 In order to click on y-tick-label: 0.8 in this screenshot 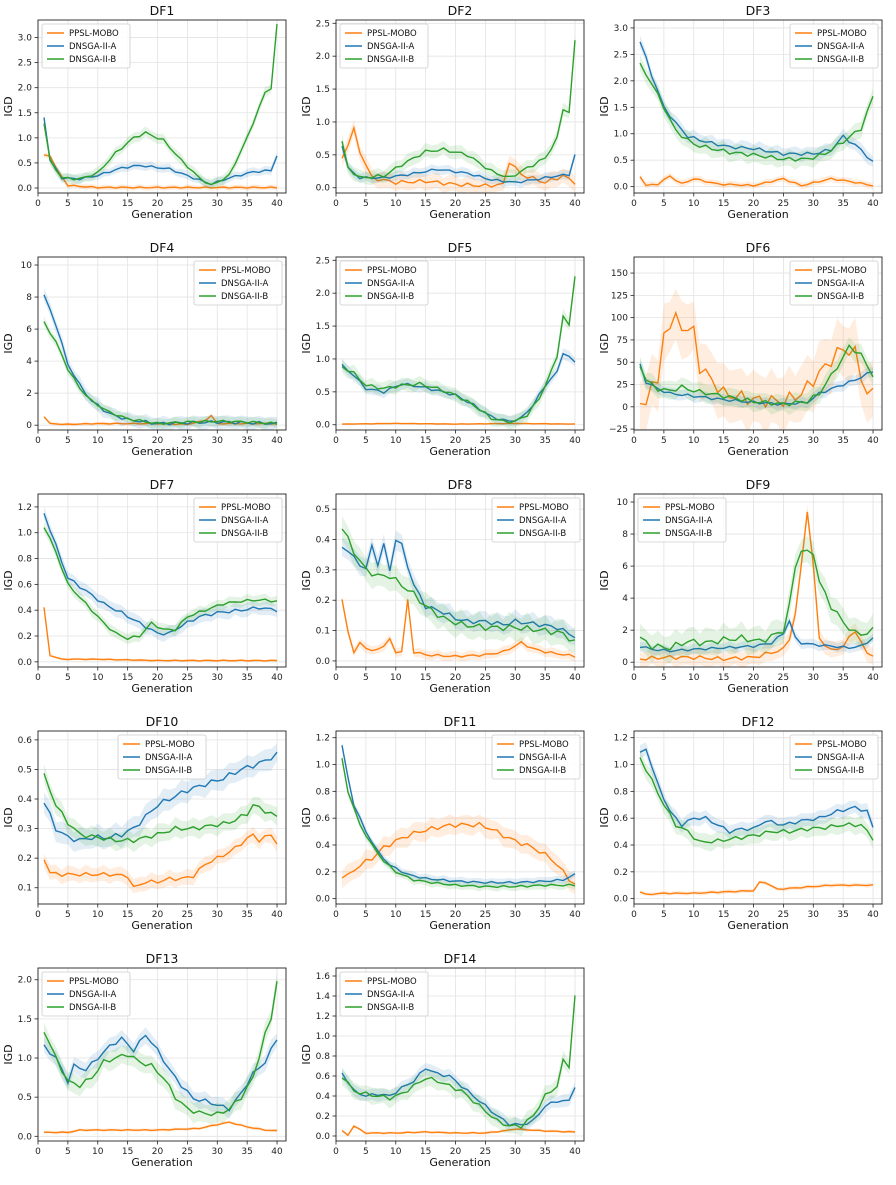, I will do `click(323, 792)`.